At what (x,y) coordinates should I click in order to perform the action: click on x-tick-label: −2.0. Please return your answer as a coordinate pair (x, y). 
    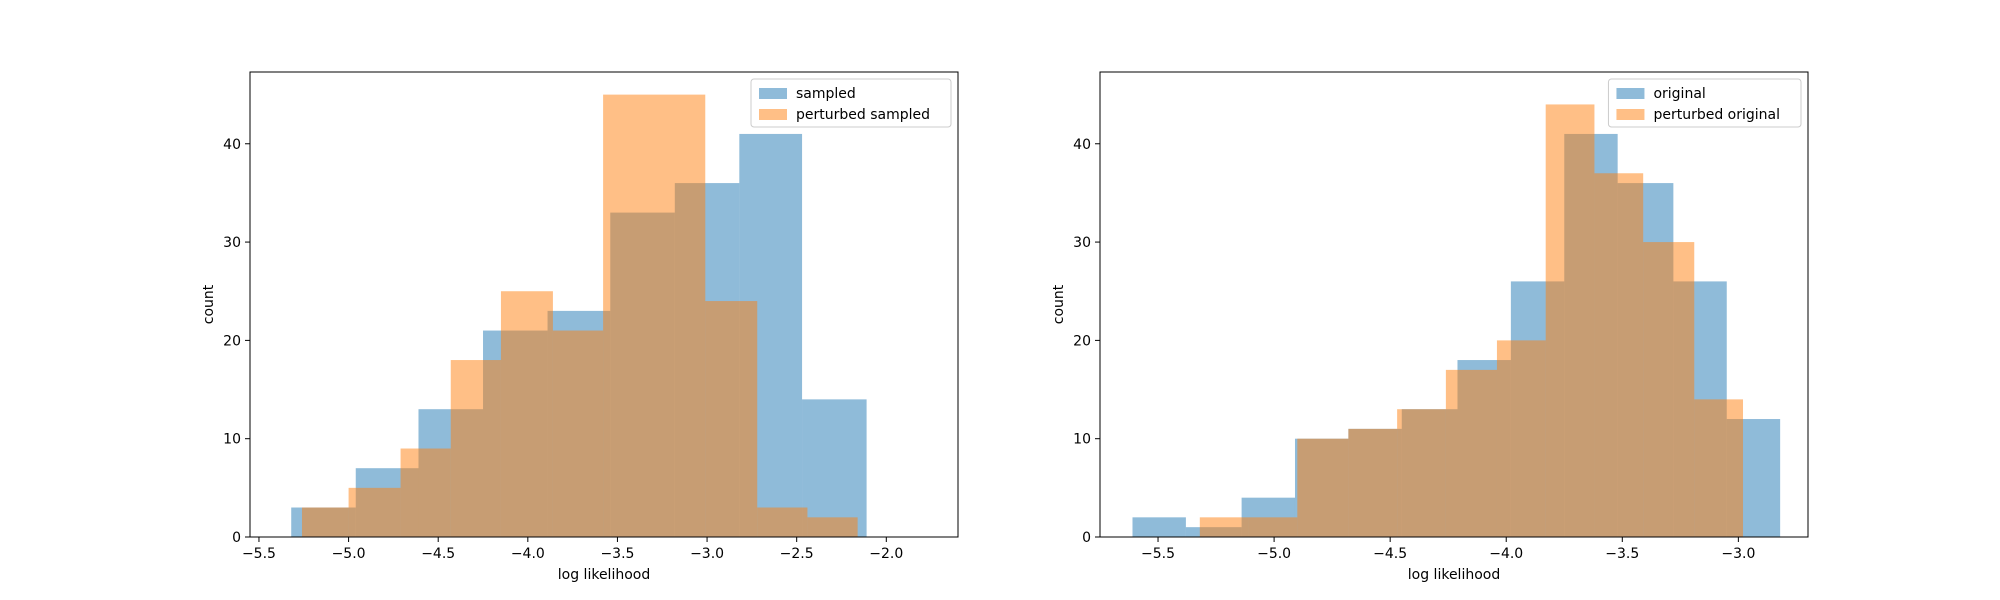
    Looking at the image, I should click on (886, 554).